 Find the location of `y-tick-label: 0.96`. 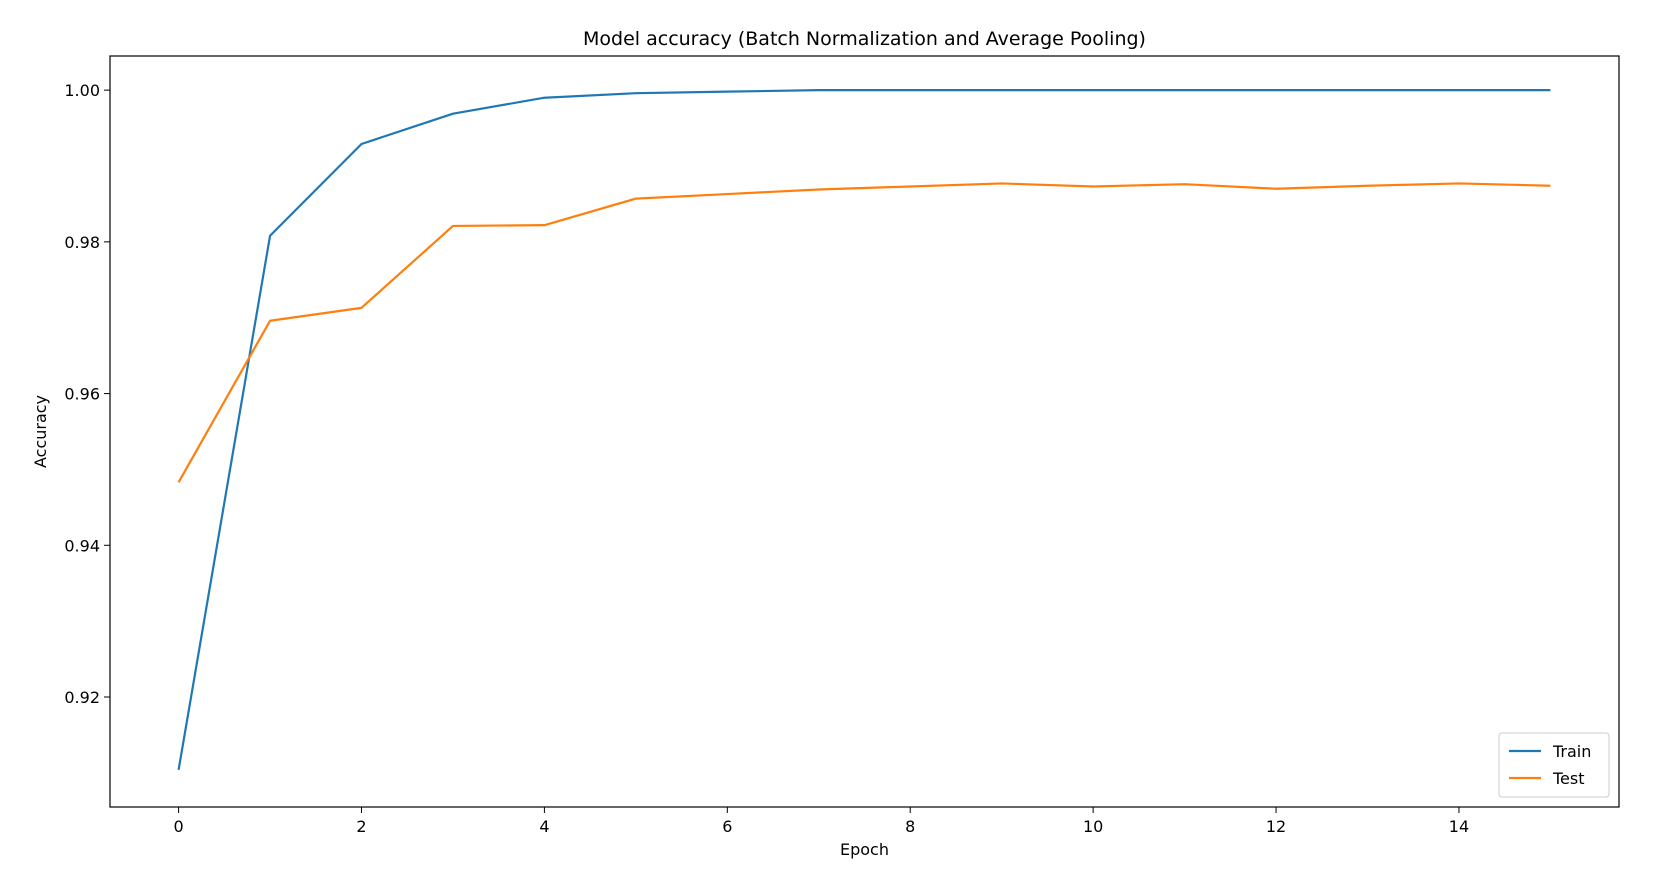

y-tick-label: 0.96 is located at coordinates (82, 394).